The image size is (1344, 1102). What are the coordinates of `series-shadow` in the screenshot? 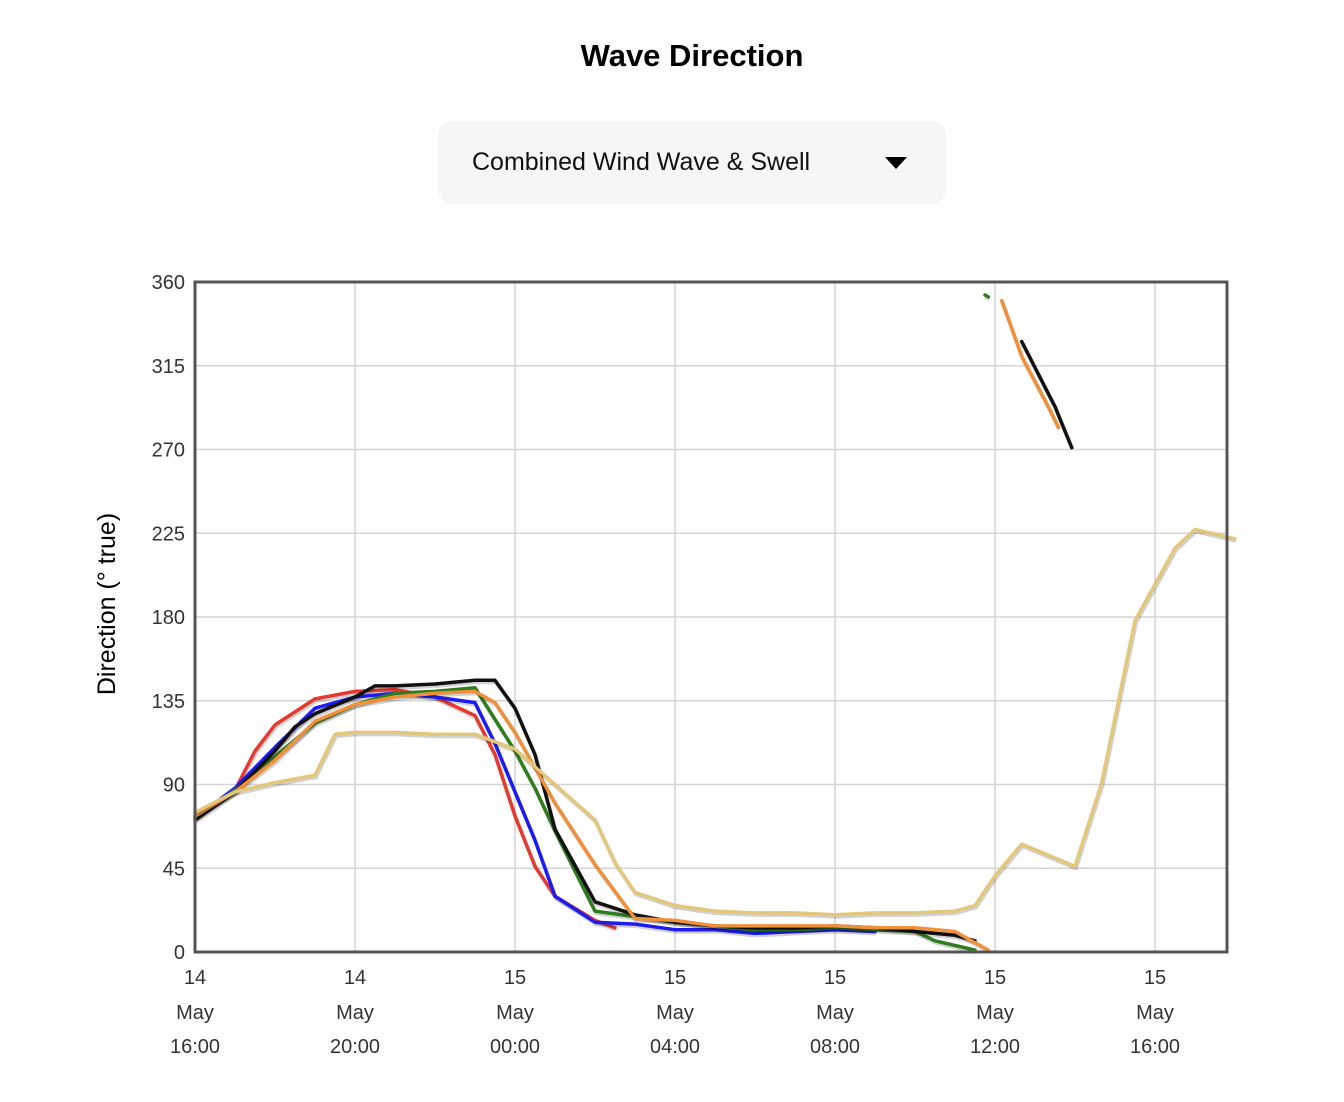 It's located at (535, 815).